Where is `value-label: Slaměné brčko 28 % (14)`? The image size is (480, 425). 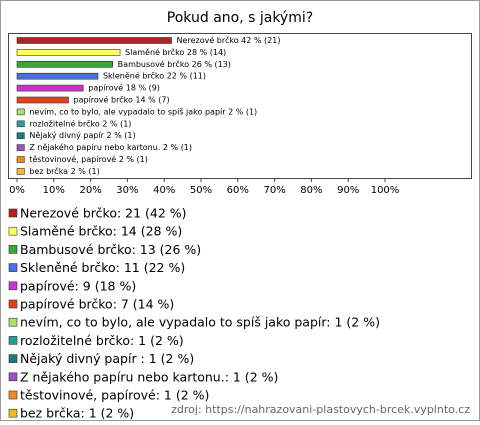 value-label: Slaměné brčko 28 % (14) is located at coordinates (175, 52).